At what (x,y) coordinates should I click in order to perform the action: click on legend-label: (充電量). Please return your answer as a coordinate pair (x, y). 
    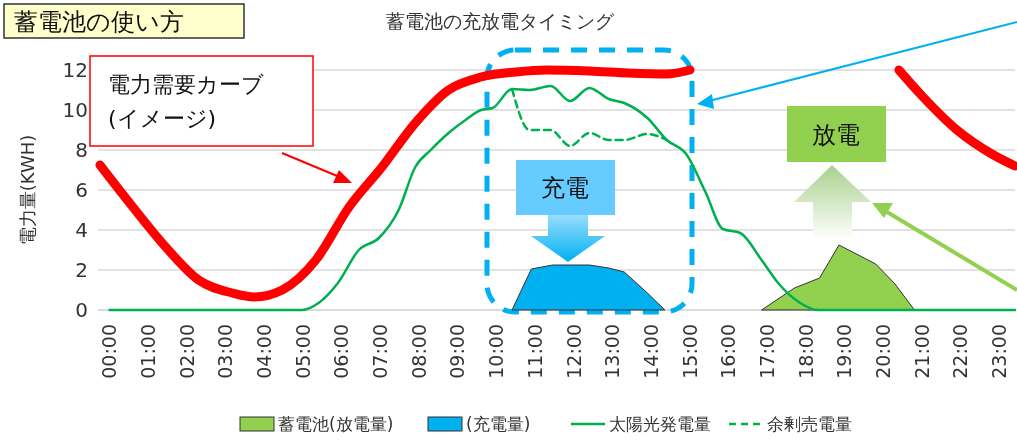
    Looking at the image, I should click on (498, 424).